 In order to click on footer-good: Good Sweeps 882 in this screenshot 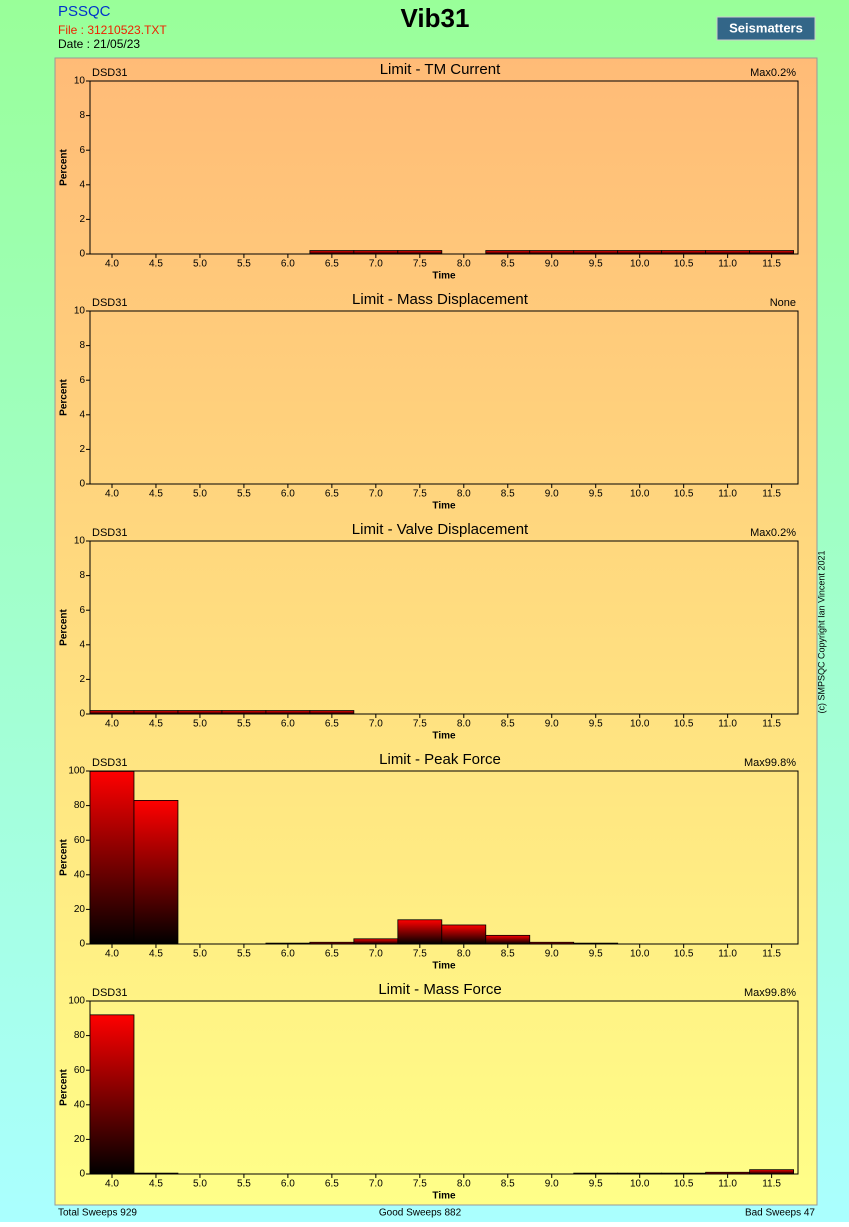, I will do `click(420, 1213)`.